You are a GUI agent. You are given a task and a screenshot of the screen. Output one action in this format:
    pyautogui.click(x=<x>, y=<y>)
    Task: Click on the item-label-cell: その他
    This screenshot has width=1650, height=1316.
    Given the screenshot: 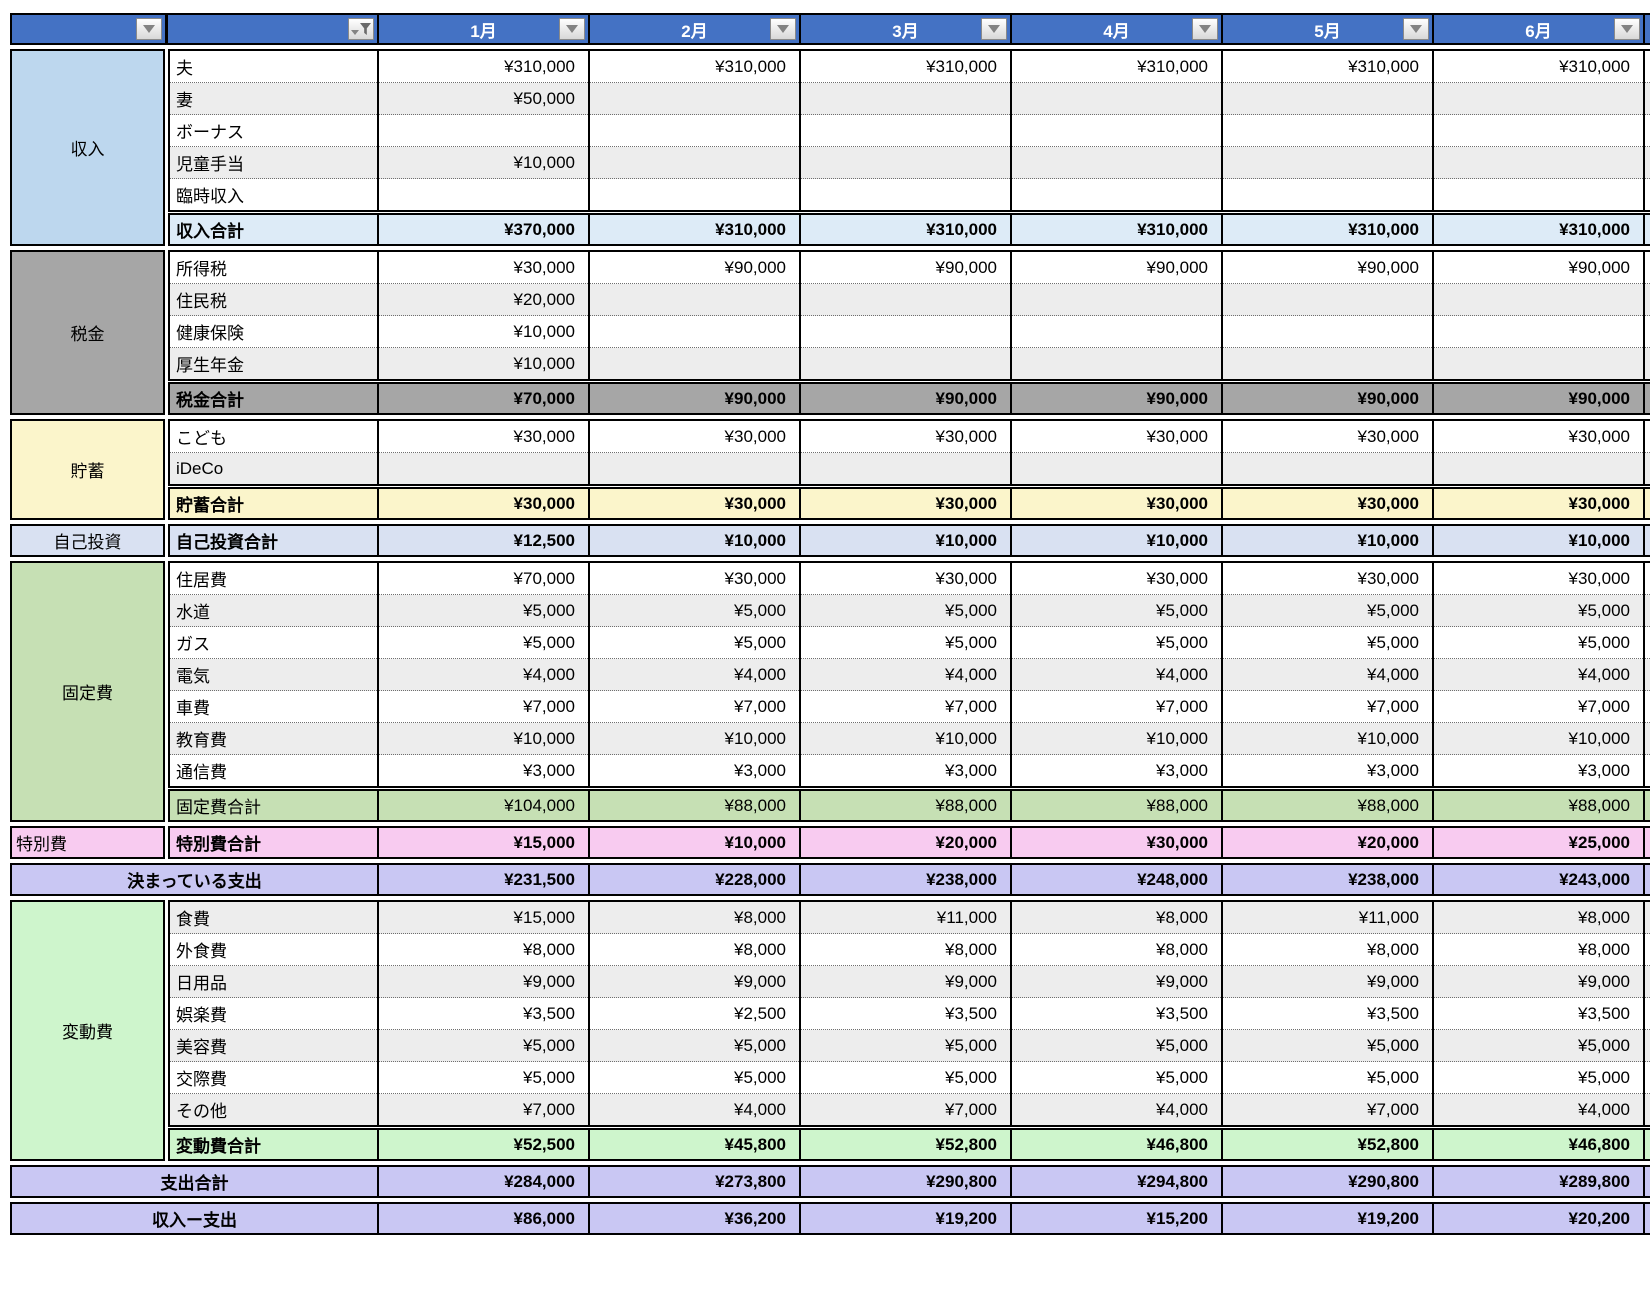 What is the action you would take?
    pyautogui.click(x=273, y=1109)
    